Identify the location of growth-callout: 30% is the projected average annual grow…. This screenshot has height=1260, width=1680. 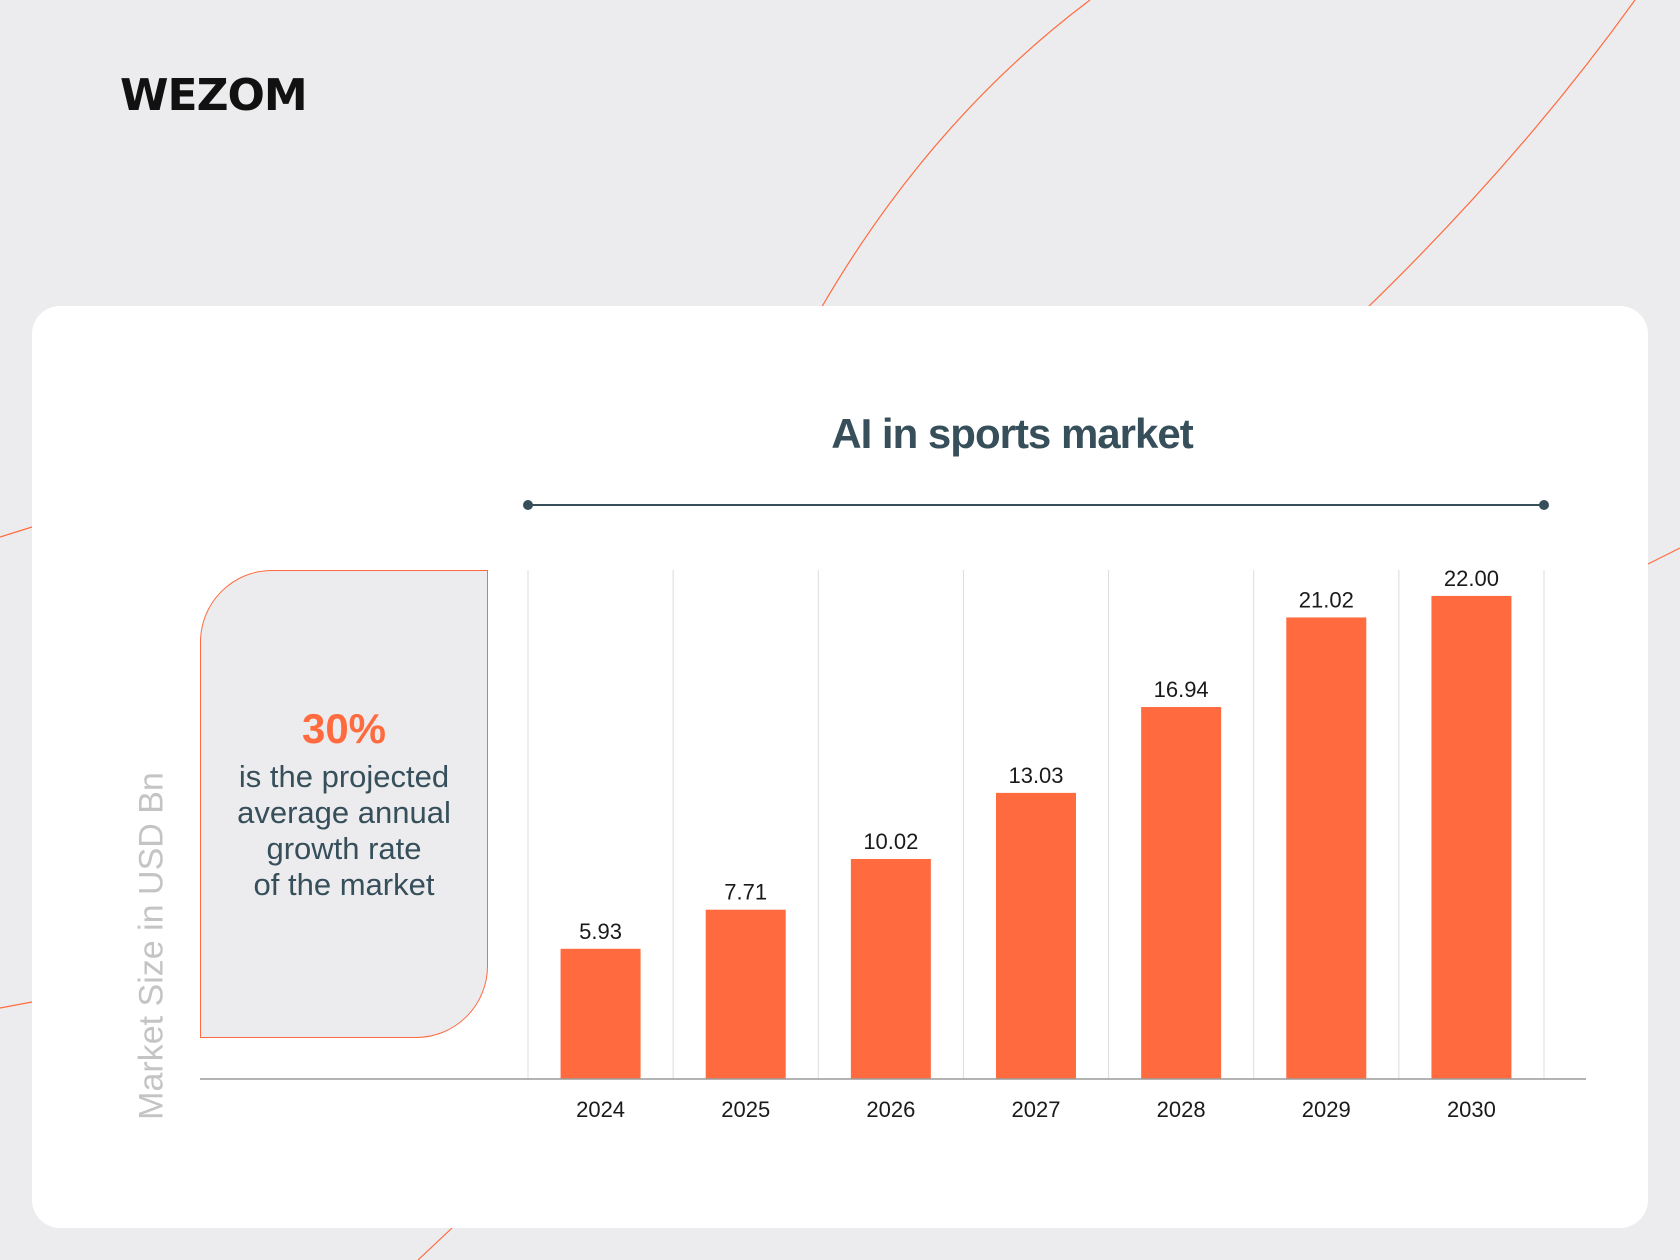
(344, 804).